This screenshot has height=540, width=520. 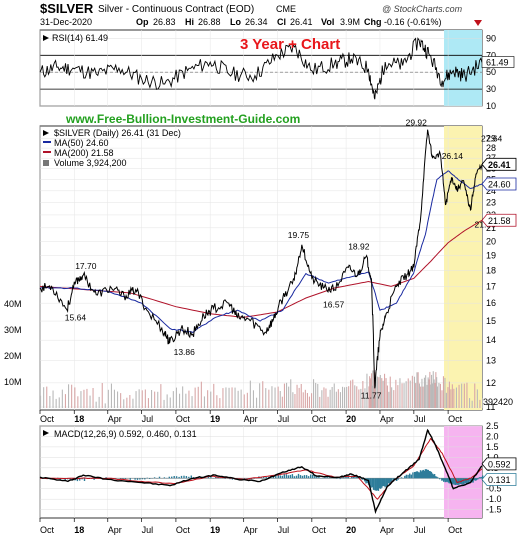 What do you see at coordinates (499, 184) in the screenshot?
I see `price-right-label: 24.60` at bounding box center [499, 184].